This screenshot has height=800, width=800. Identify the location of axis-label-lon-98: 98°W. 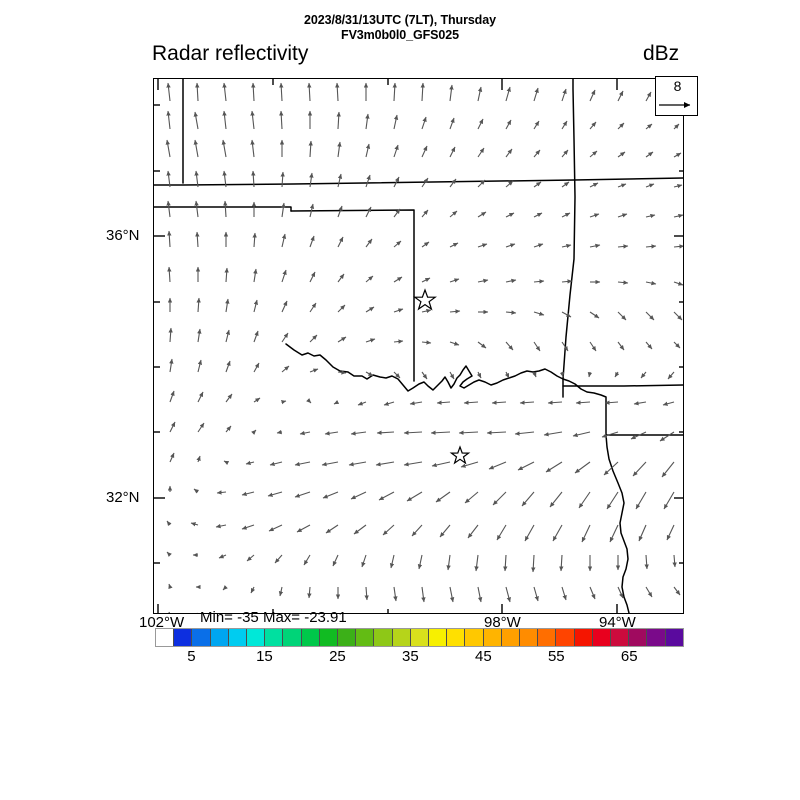
(502, 622).